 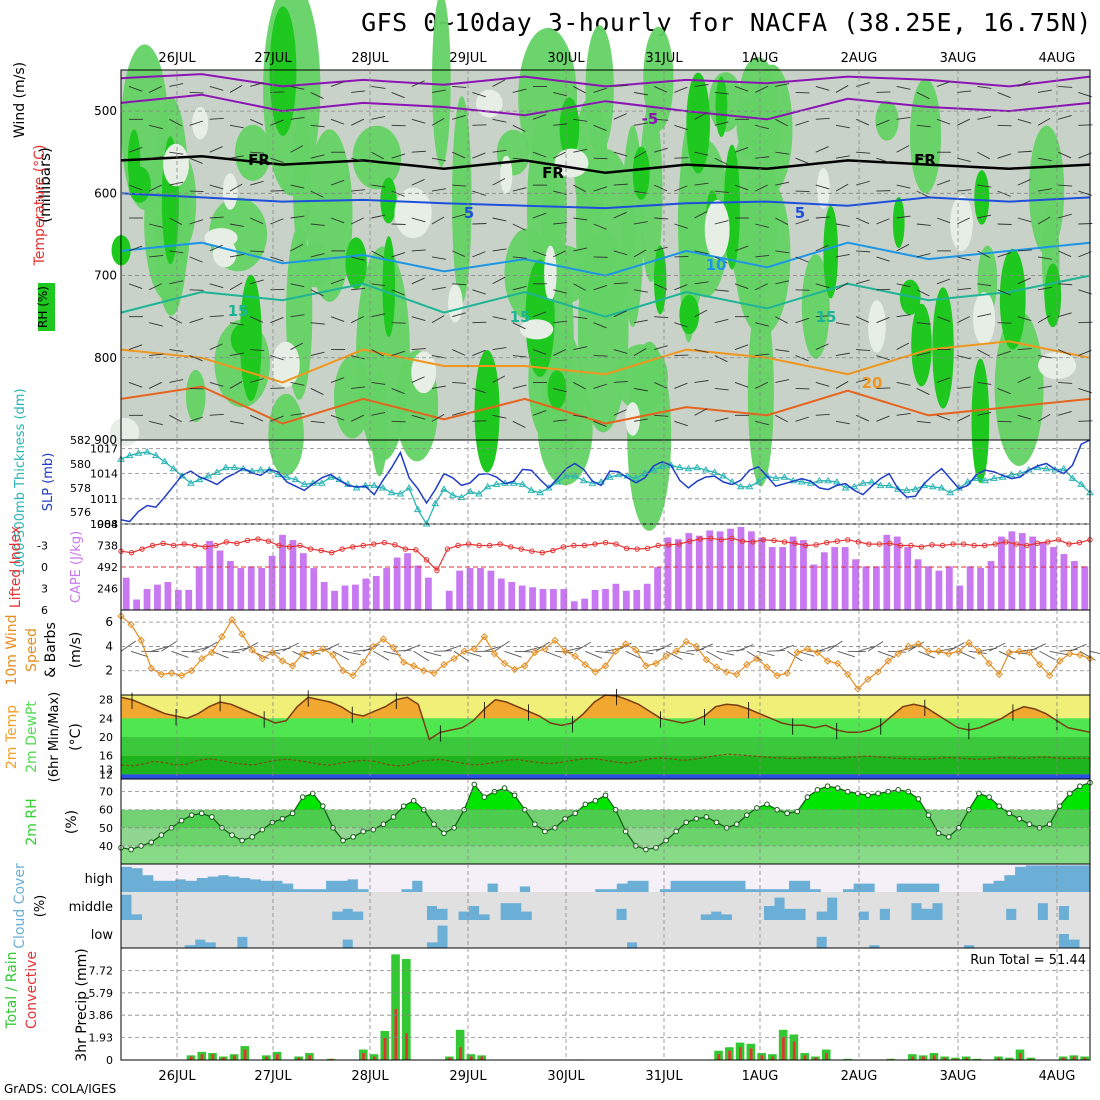 What do you see at coordinates (310, 1057) in the screenshot?
I see `precip-convective-bar` at bounding box center [310, 1057].